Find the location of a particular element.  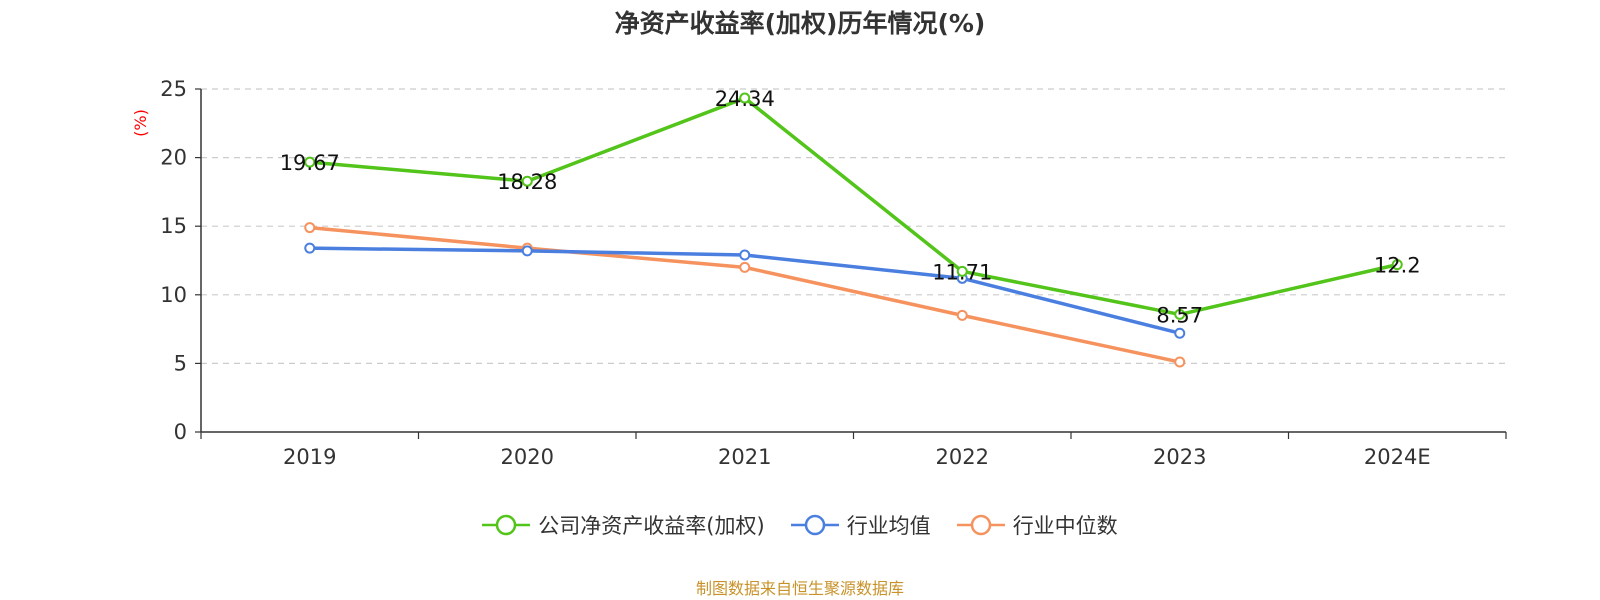

data-label: 19.67 is located at coordinates (310, 163).